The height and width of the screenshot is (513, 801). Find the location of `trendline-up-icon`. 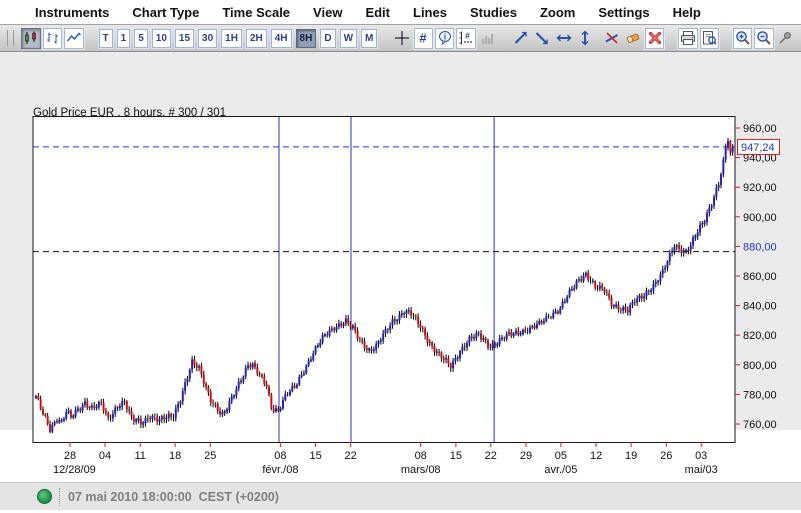

trendline-up-icon is located at coordinates (520, 37).